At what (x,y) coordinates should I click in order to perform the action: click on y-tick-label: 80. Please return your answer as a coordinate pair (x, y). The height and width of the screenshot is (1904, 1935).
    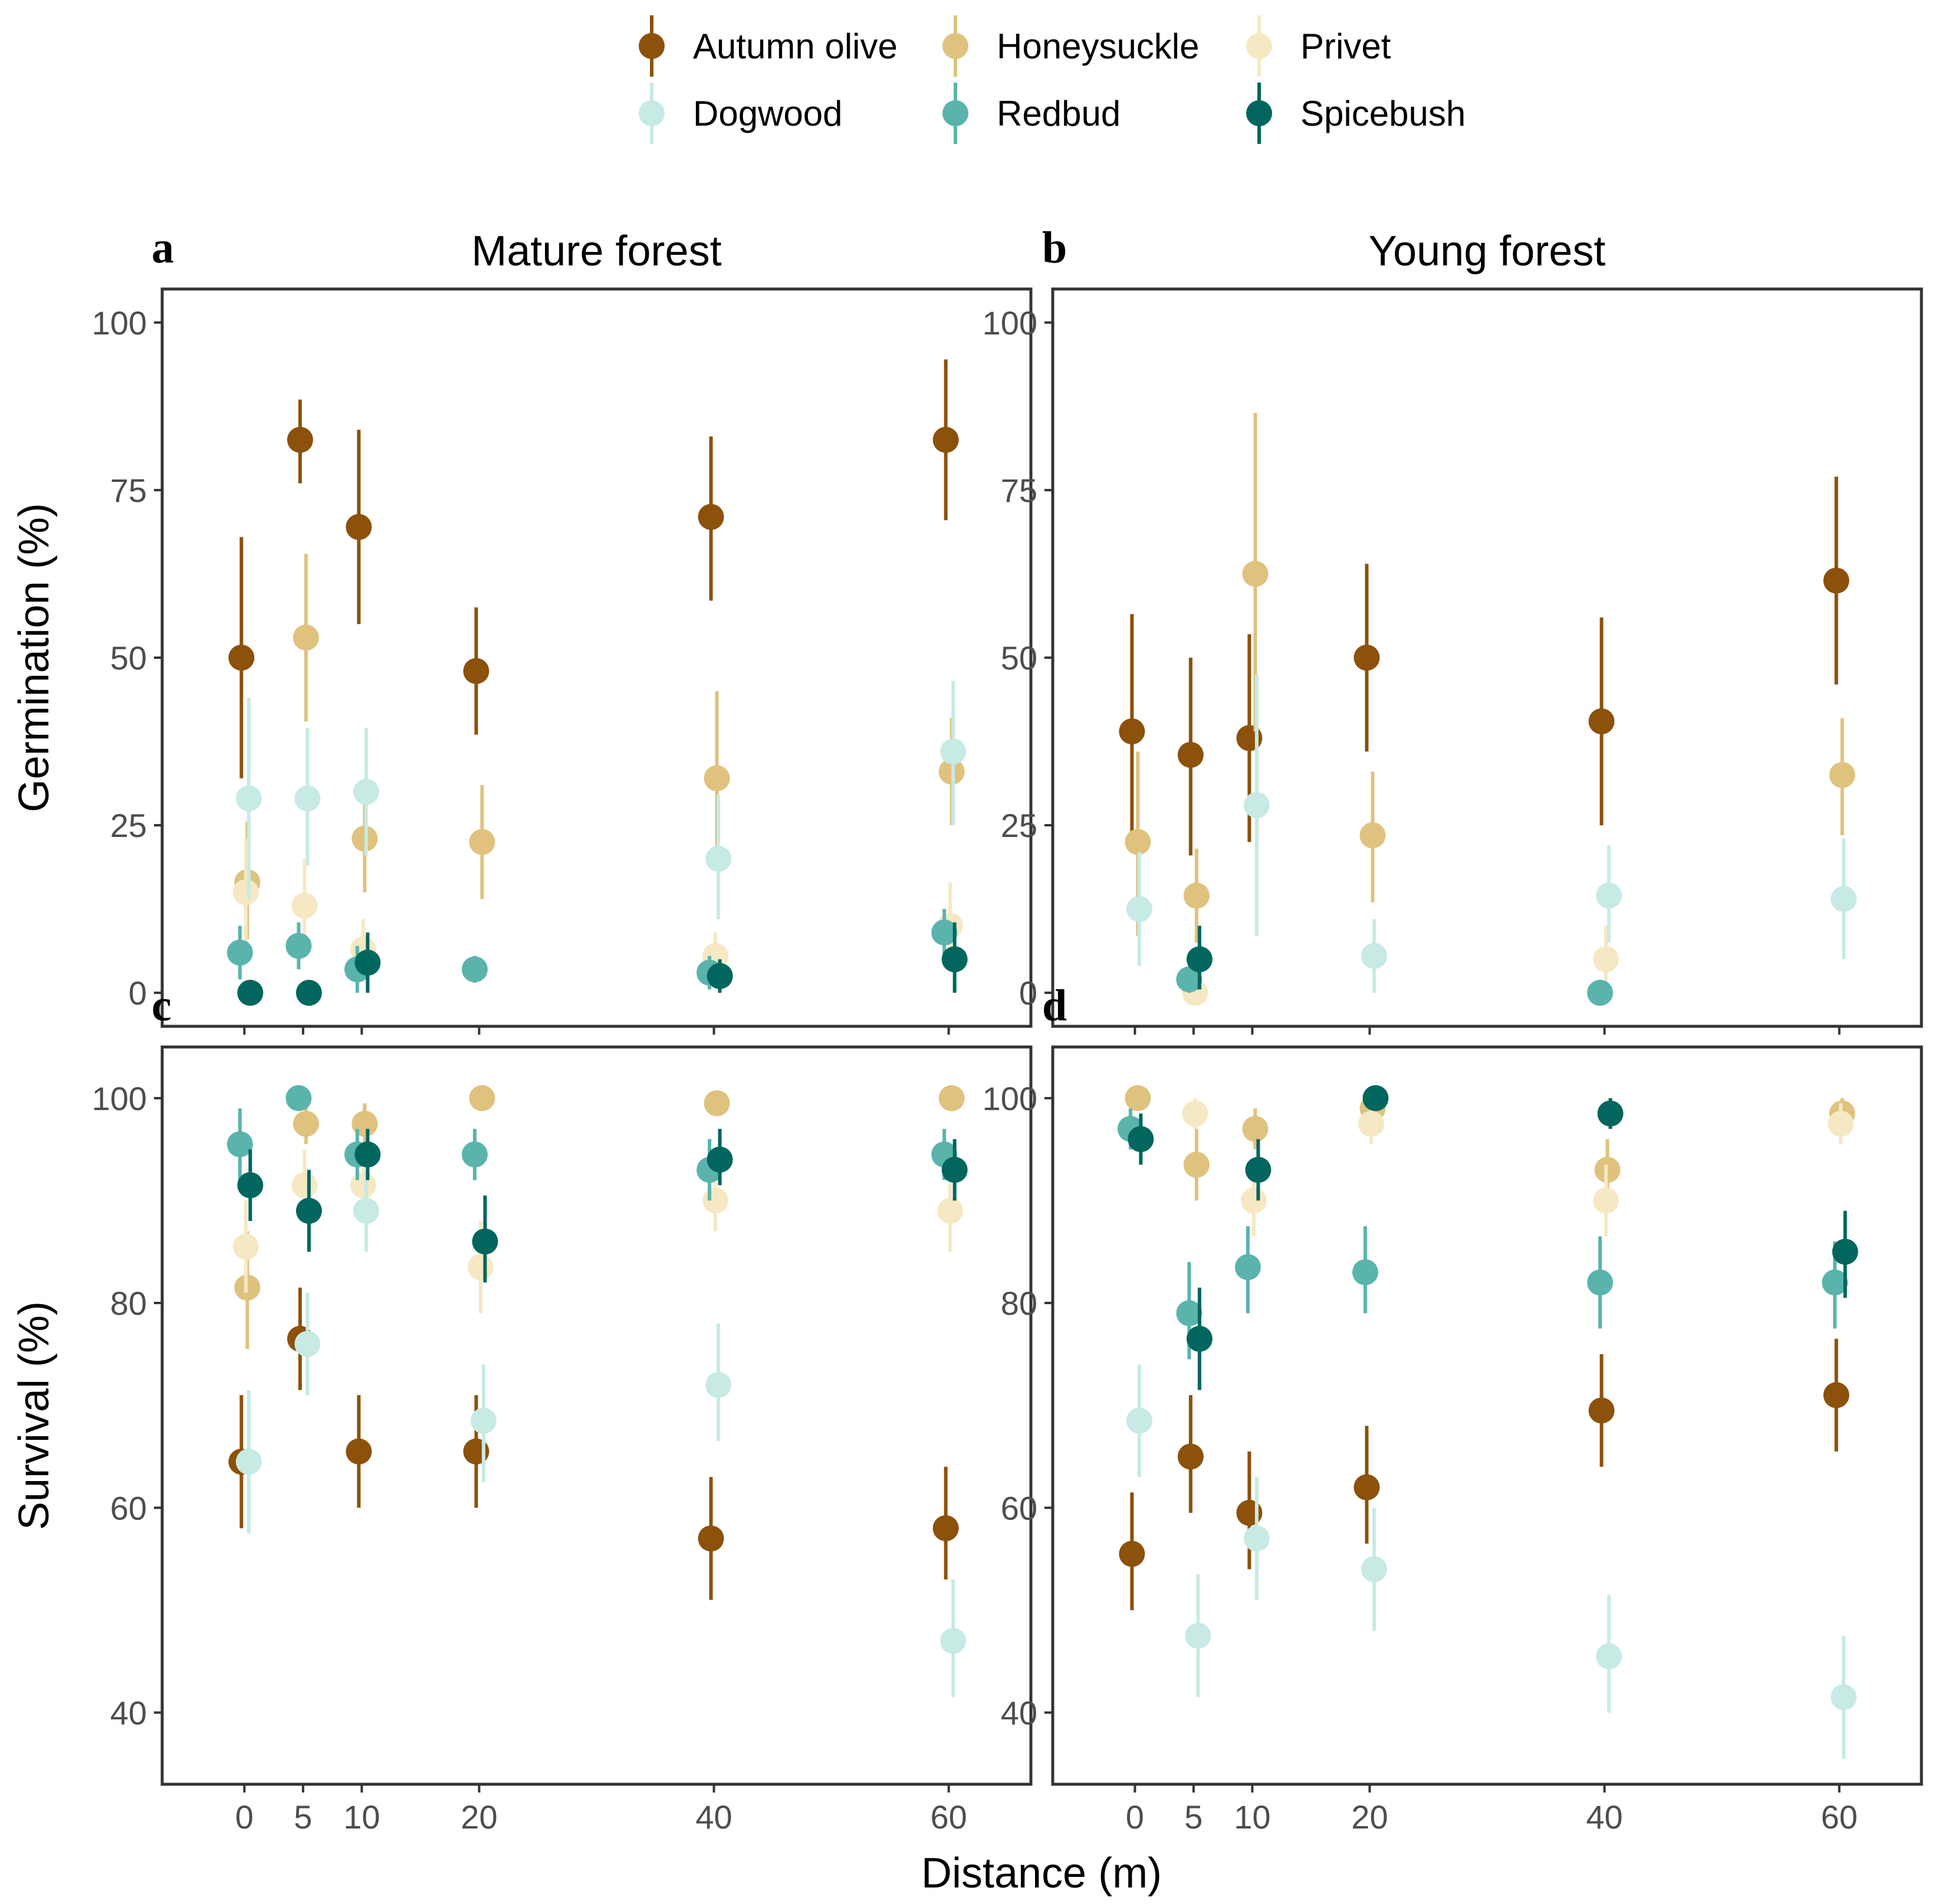
    Looking at the image, I should click on (128, 1303).